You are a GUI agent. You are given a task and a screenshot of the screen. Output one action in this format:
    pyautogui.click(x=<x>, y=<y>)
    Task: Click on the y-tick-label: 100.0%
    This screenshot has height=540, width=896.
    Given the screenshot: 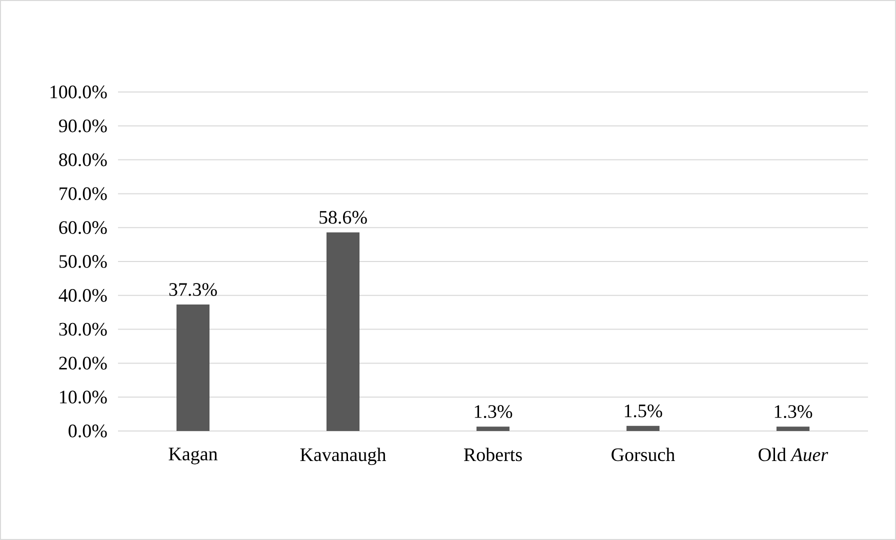 What is the action you would take?
    pyautogui.click(x=78, y=92)
    